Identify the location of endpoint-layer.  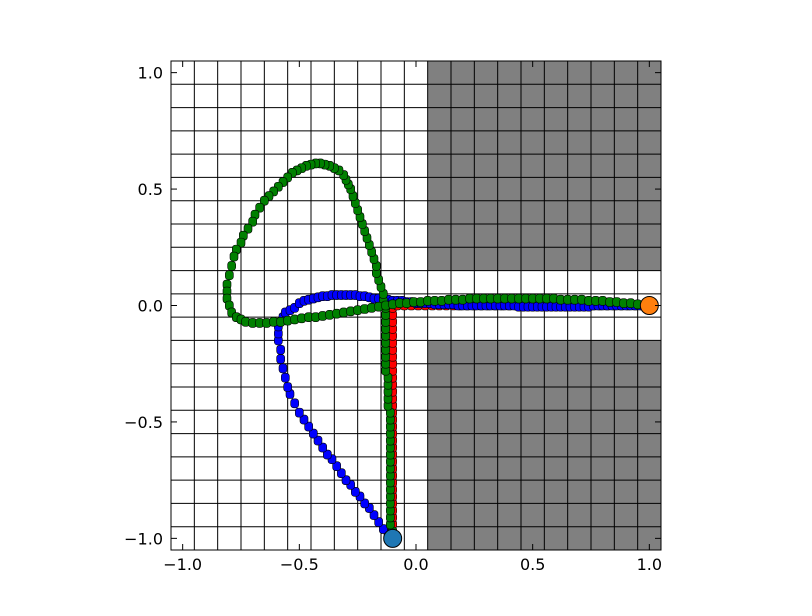
(521, 422).